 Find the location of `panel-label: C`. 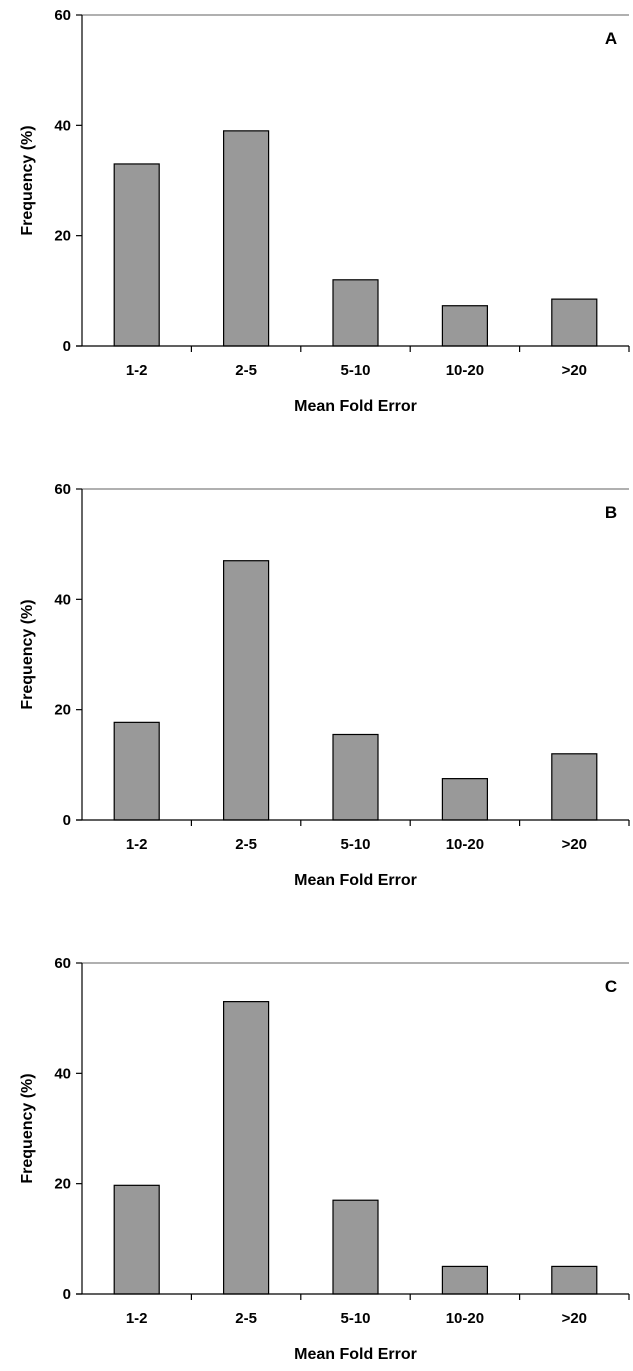

panel-label: C is located at coordinates (611, 986).